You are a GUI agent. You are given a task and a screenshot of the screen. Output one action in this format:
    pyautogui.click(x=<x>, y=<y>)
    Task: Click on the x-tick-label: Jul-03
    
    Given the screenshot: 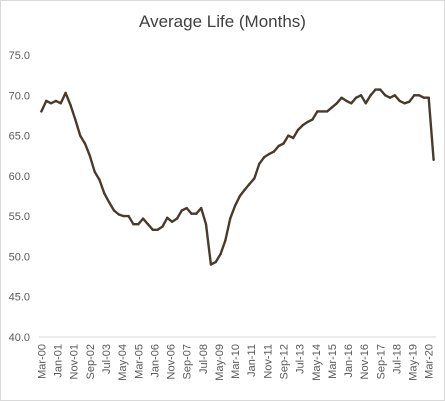 What is the action you would take?
    pyautogui.click(x=107, y=359)
    